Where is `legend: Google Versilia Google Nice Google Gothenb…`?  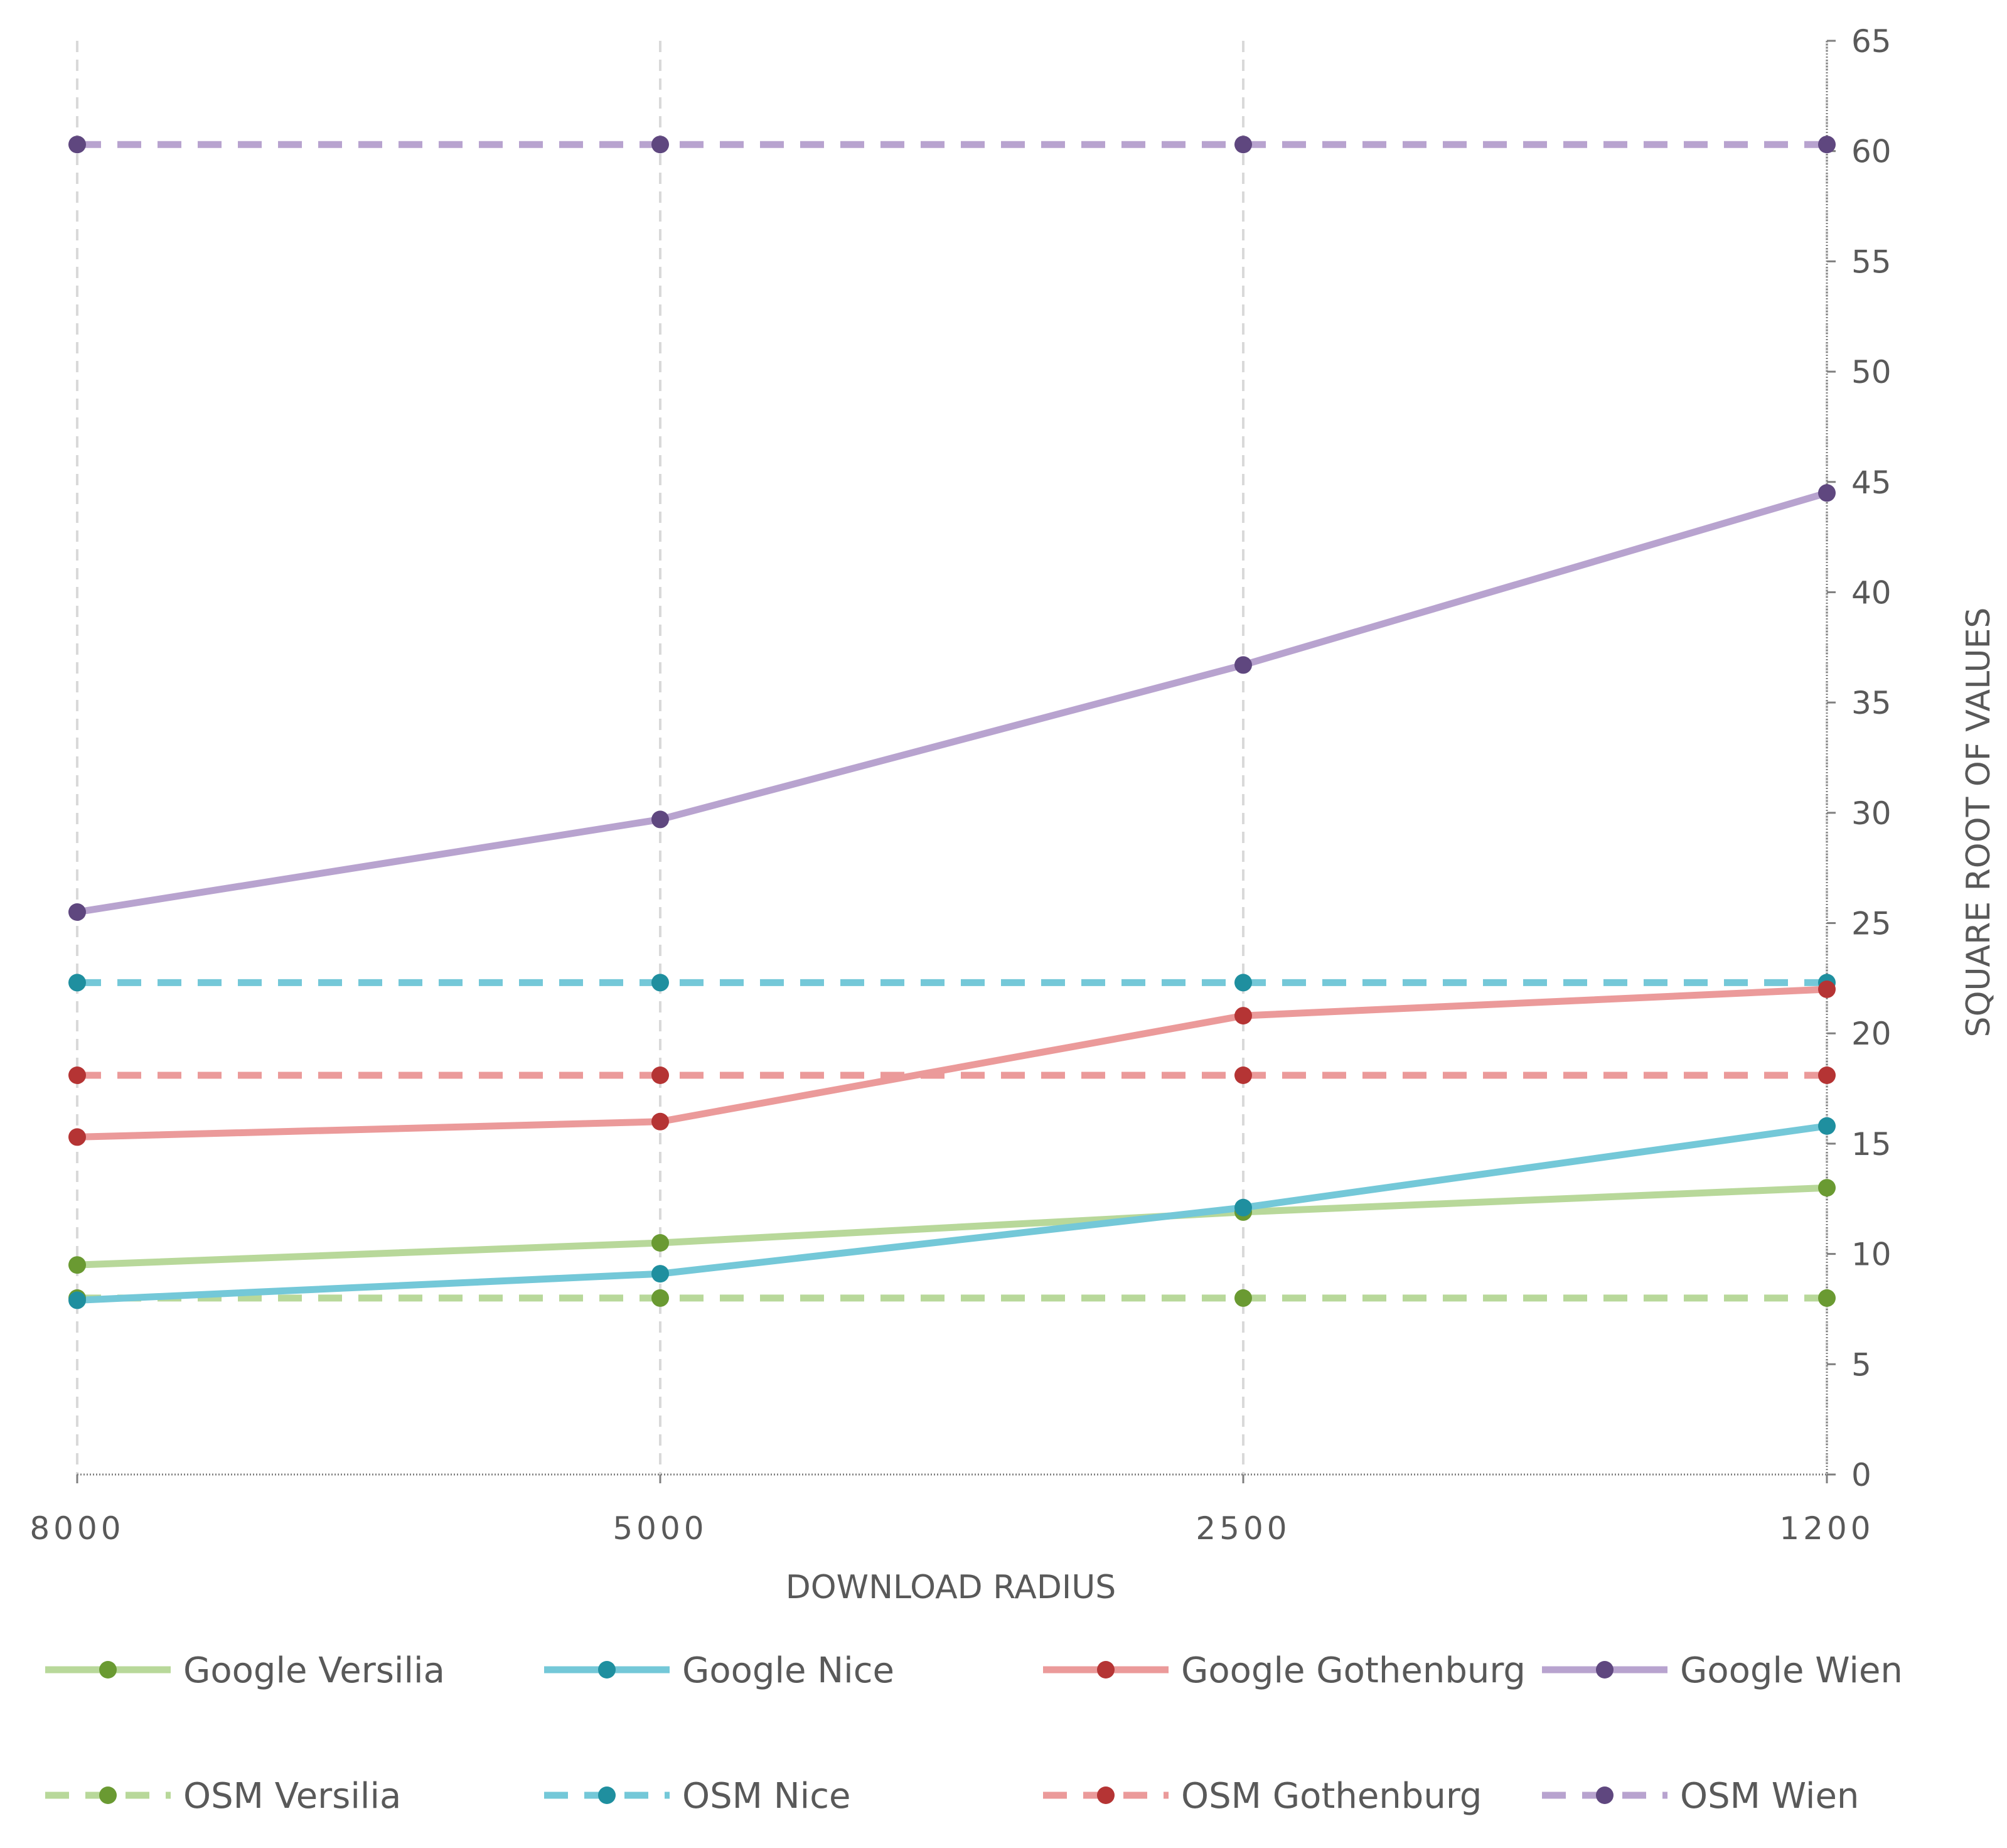 legend: Google Versilia Google Nice Google Gothenb… is located at coordinates (974, 1733).